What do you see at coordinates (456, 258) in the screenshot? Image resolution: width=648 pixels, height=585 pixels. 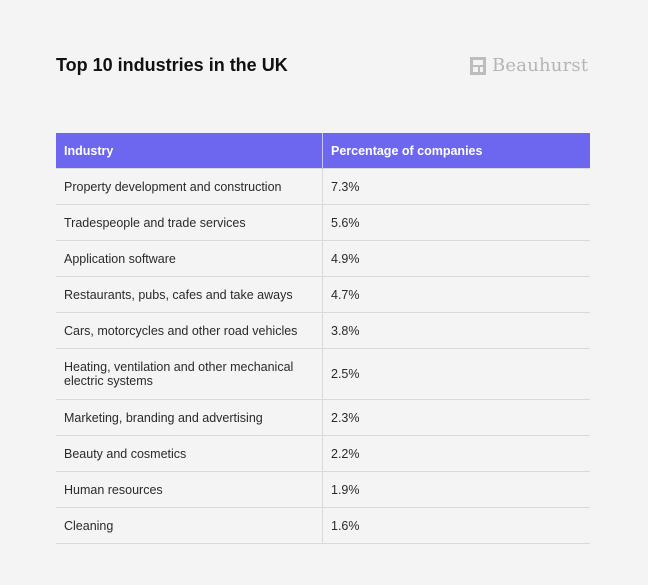 I see `percent-cell: 4.9%` at bounding box center [456, 258].